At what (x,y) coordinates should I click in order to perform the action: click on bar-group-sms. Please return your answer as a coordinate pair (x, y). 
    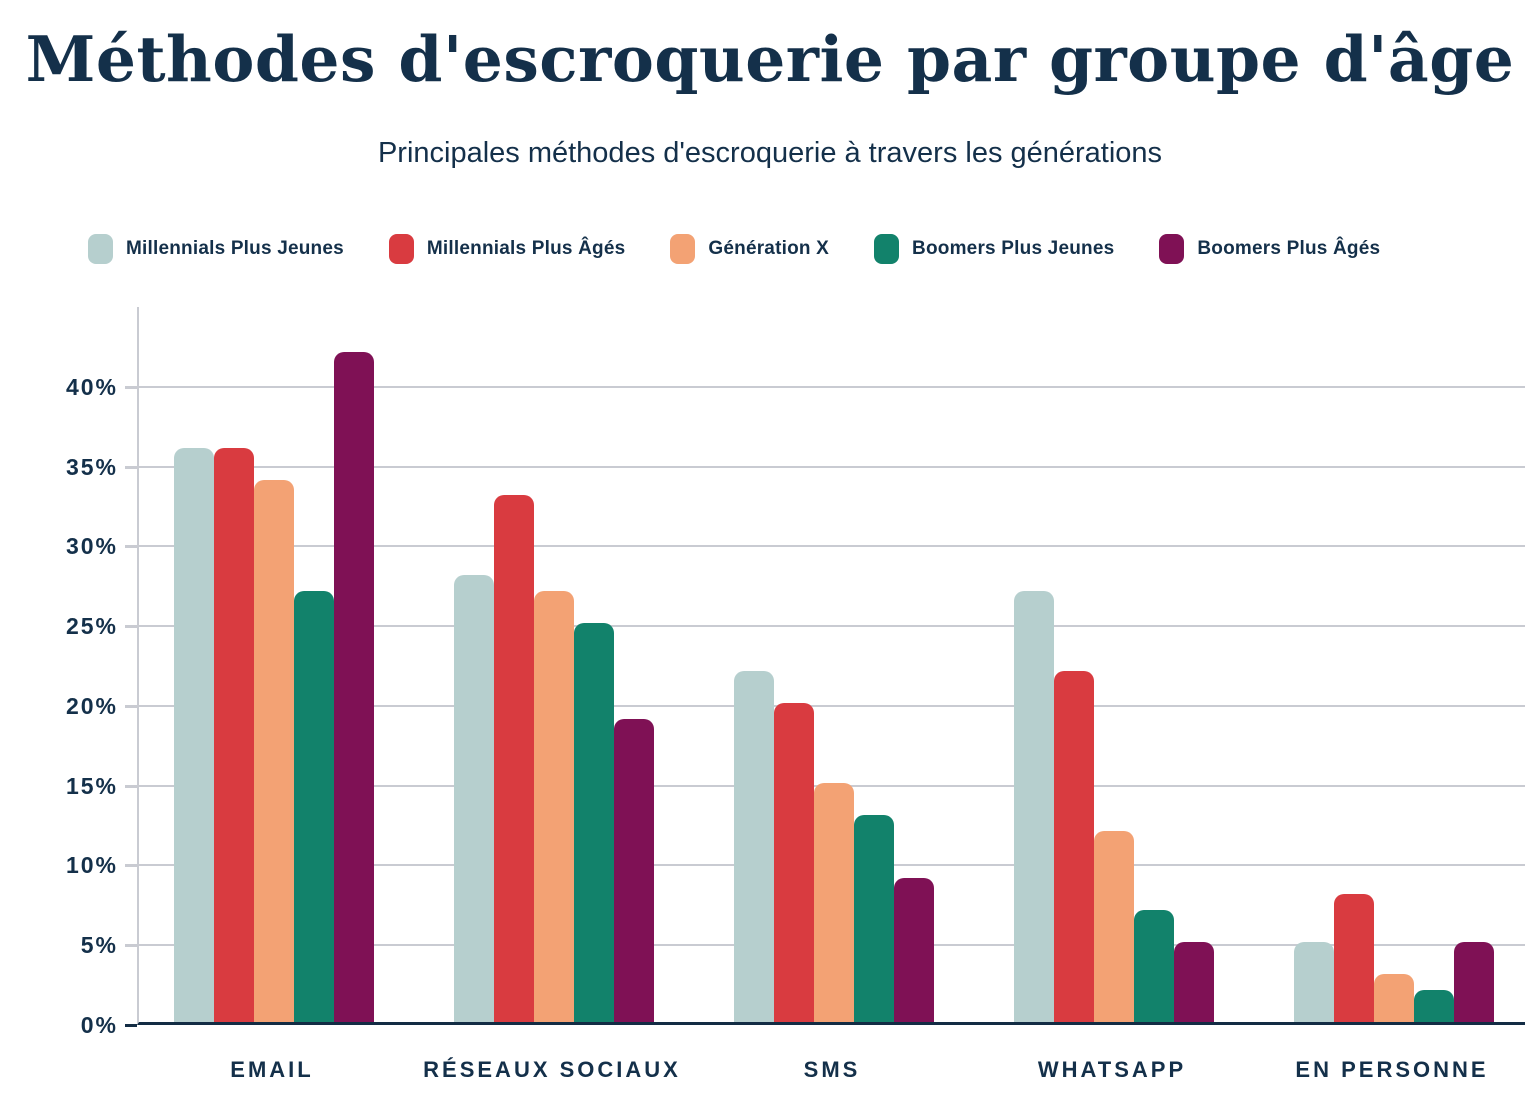
    Looking at the image, I should click on (834, 664).